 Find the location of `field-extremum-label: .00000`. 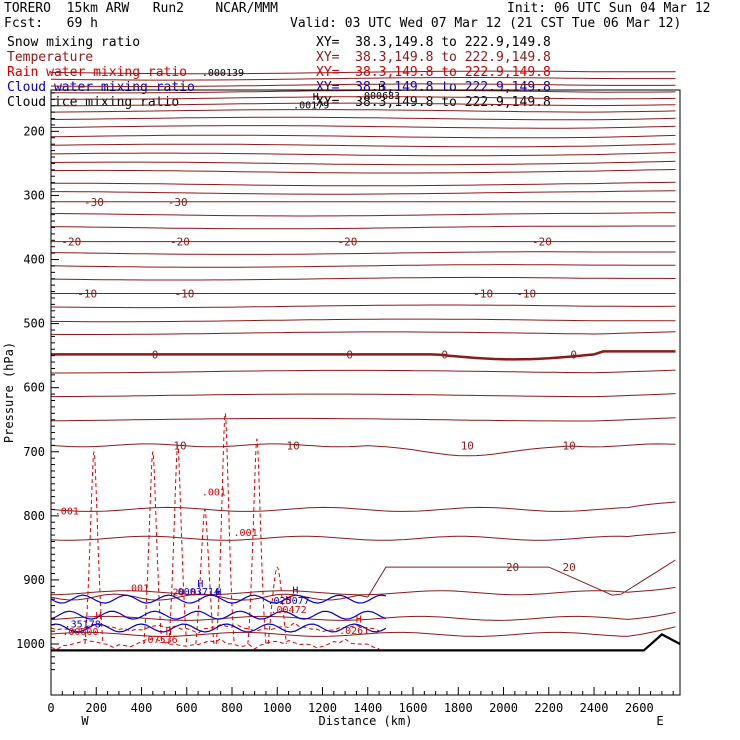

field-extremum-label: .00000 is located at coordinates (80, 632).